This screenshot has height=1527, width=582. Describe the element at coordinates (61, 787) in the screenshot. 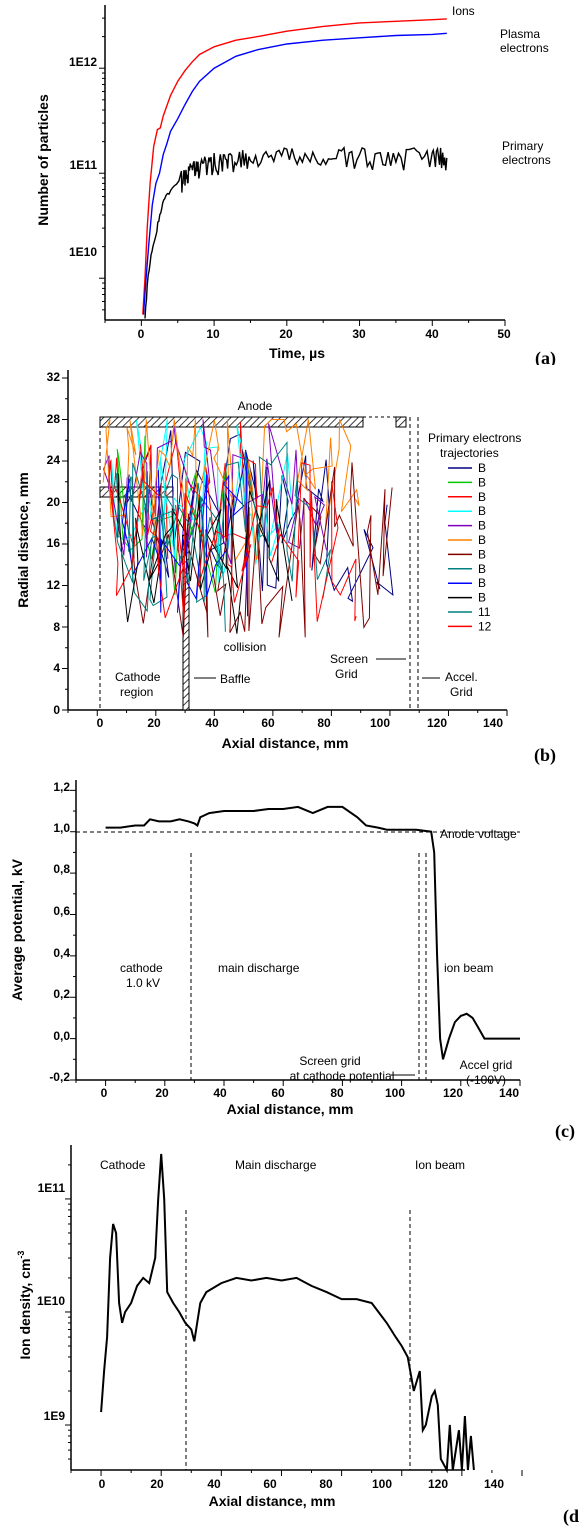

I see `y-tick-label: 1,2` at that location.